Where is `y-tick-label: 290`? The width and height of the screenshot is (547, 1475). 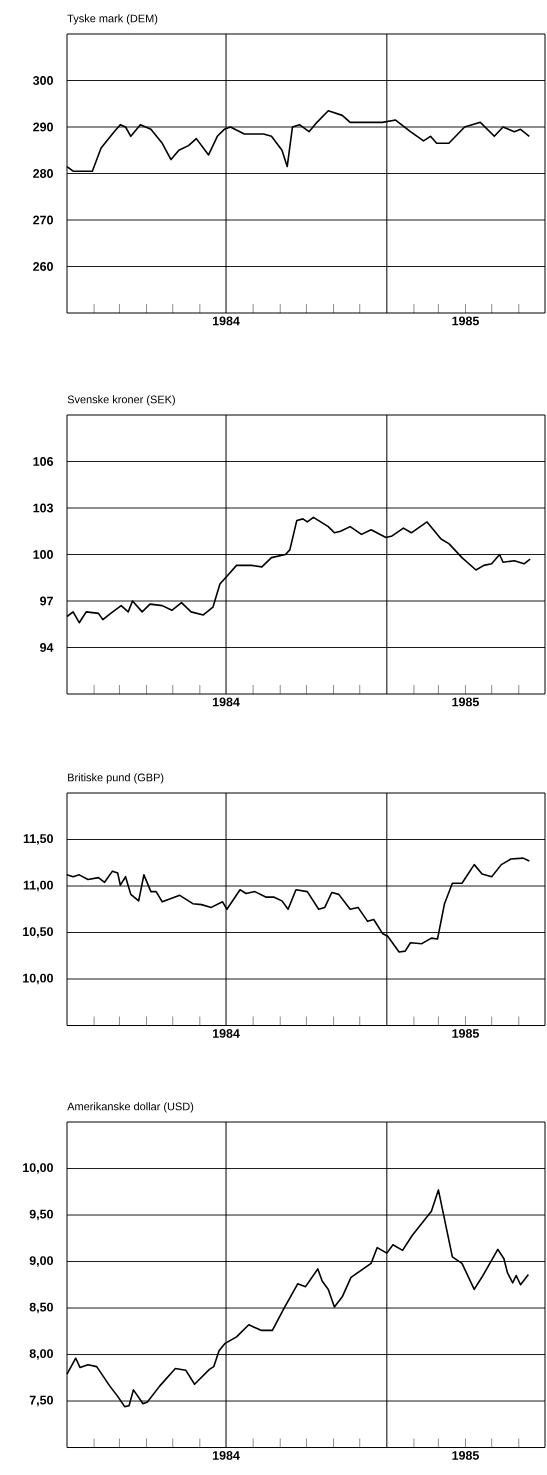 y-tick-label: 290 is located at coordinates (43, 127).